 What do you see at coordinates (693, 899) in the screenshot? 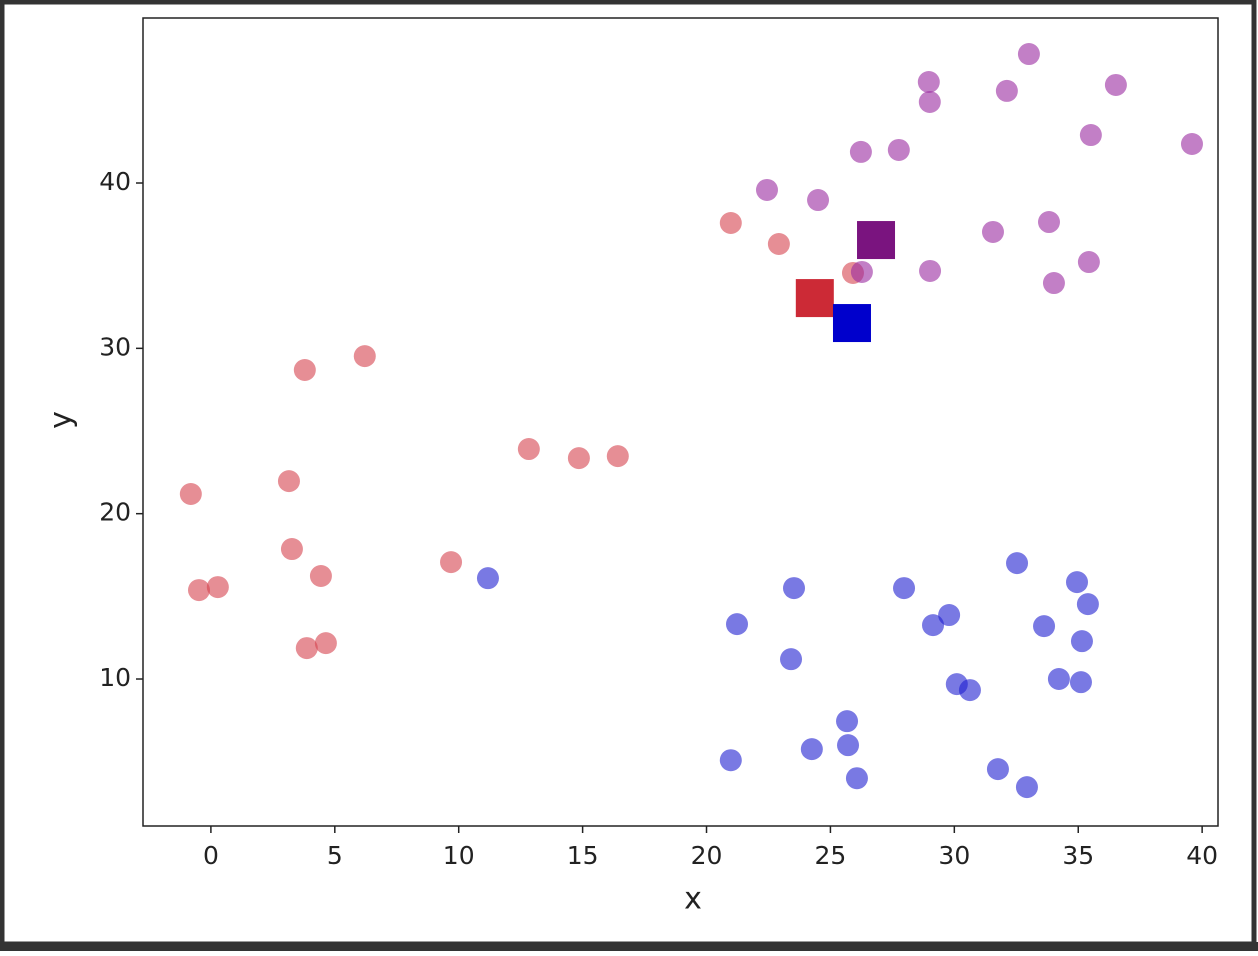
I see `x-axis-label: x` at bounding box center [693, 899].